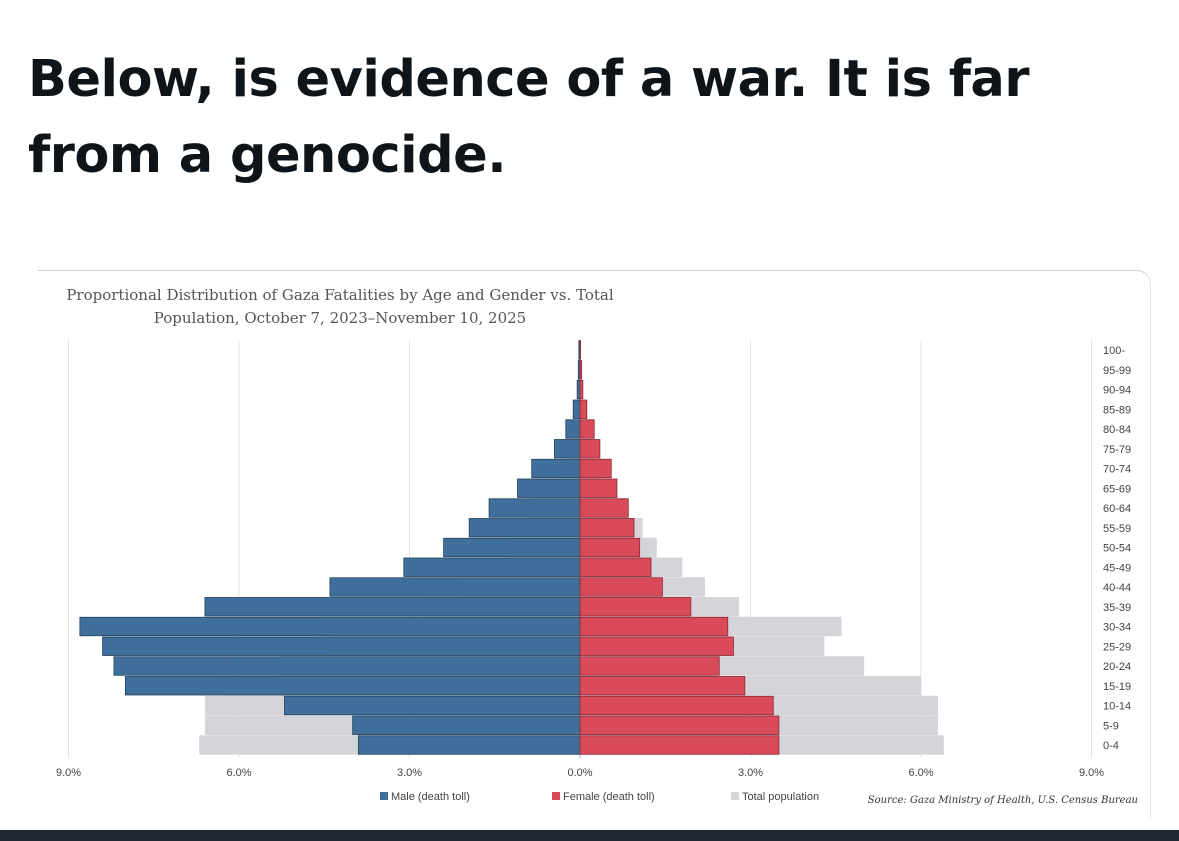 The height and width of the screenshot is (841, 1179). What do you see at coordinates (1117, 371) in the screenshot?
I see `age-group-label: 95-99` at bounding box center [1117, 371].